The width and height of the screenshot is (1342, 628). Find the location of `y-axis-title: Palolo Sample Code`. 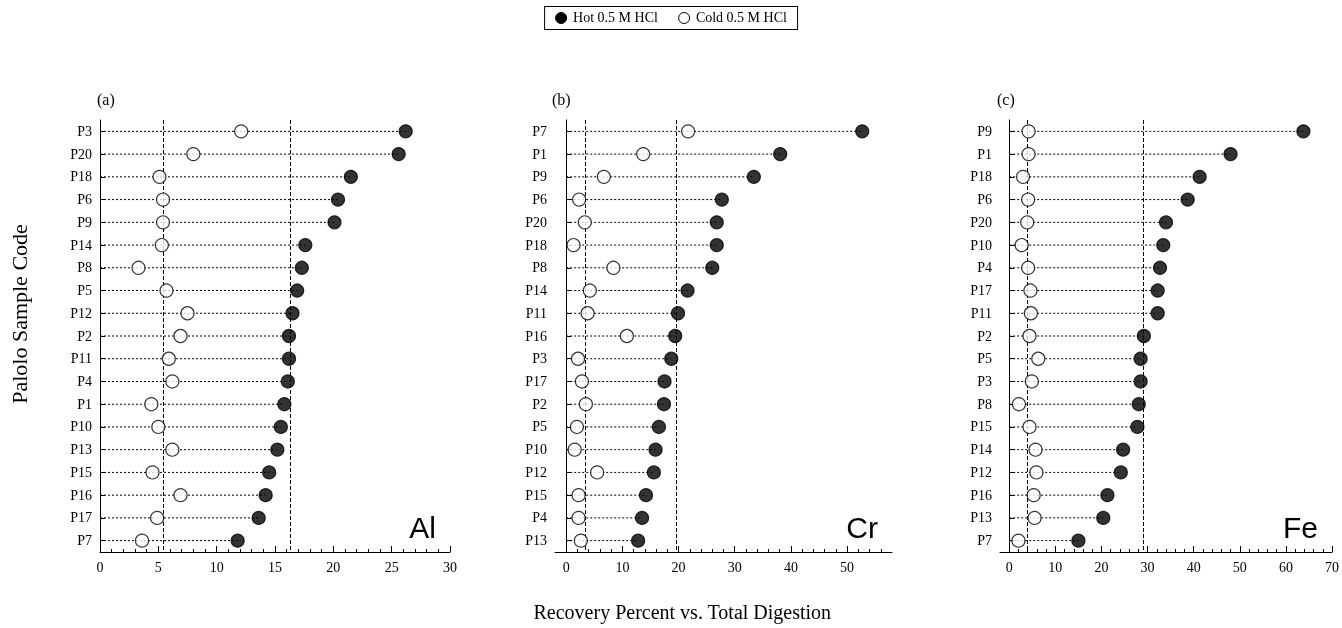

y-axis-title: Palolo Sample Code is located at coordinates (19, 314).